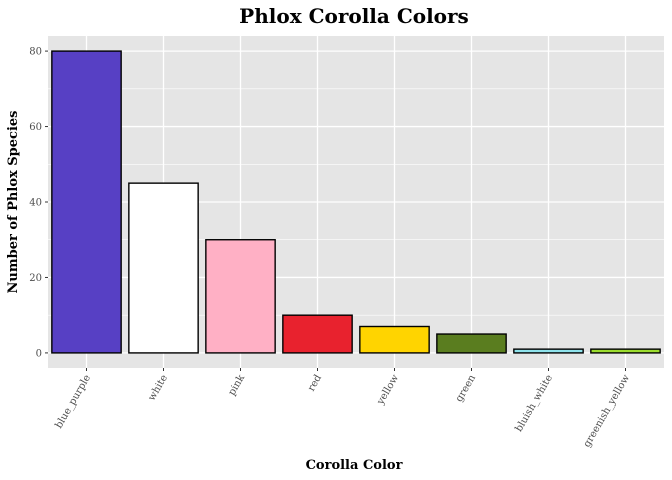 The height and width of the screenshot is (480, 672). I want to click on bar-white, so click(163, 268).